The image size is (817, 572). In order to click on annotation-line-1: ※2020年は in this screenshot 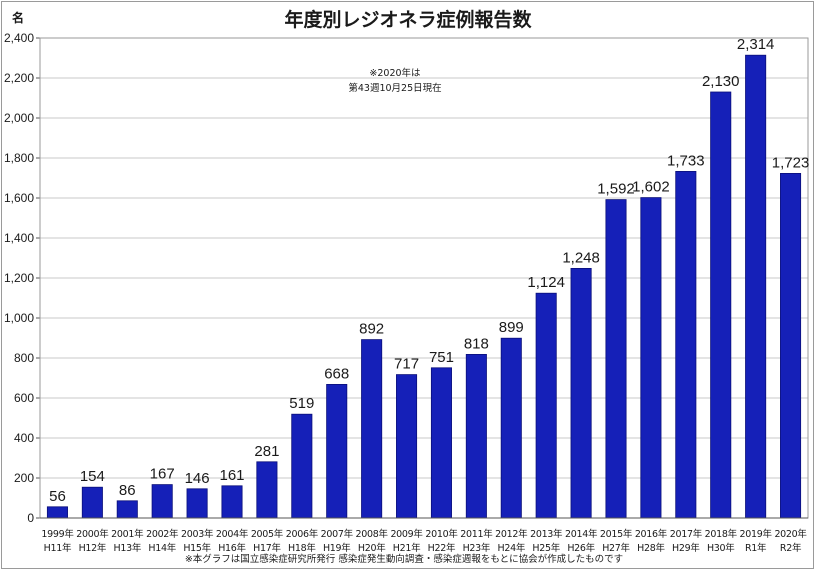, I will do `click(395, 73)`.